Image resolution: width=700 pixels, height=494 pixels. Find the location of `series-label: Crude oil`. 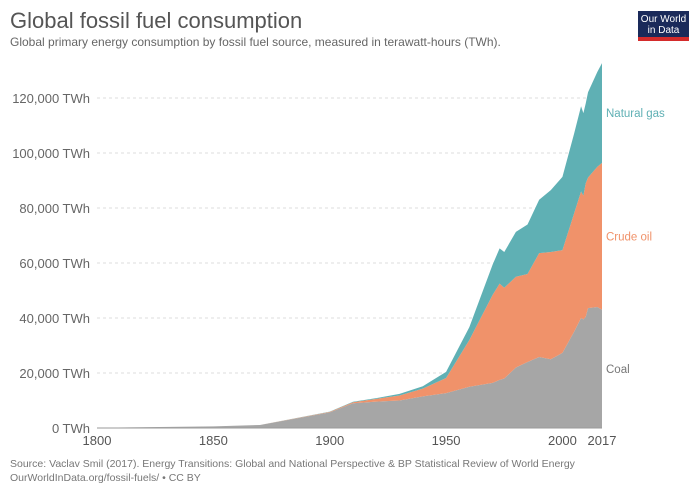

series-label: Crude oil is located at coordinates (629, 237).